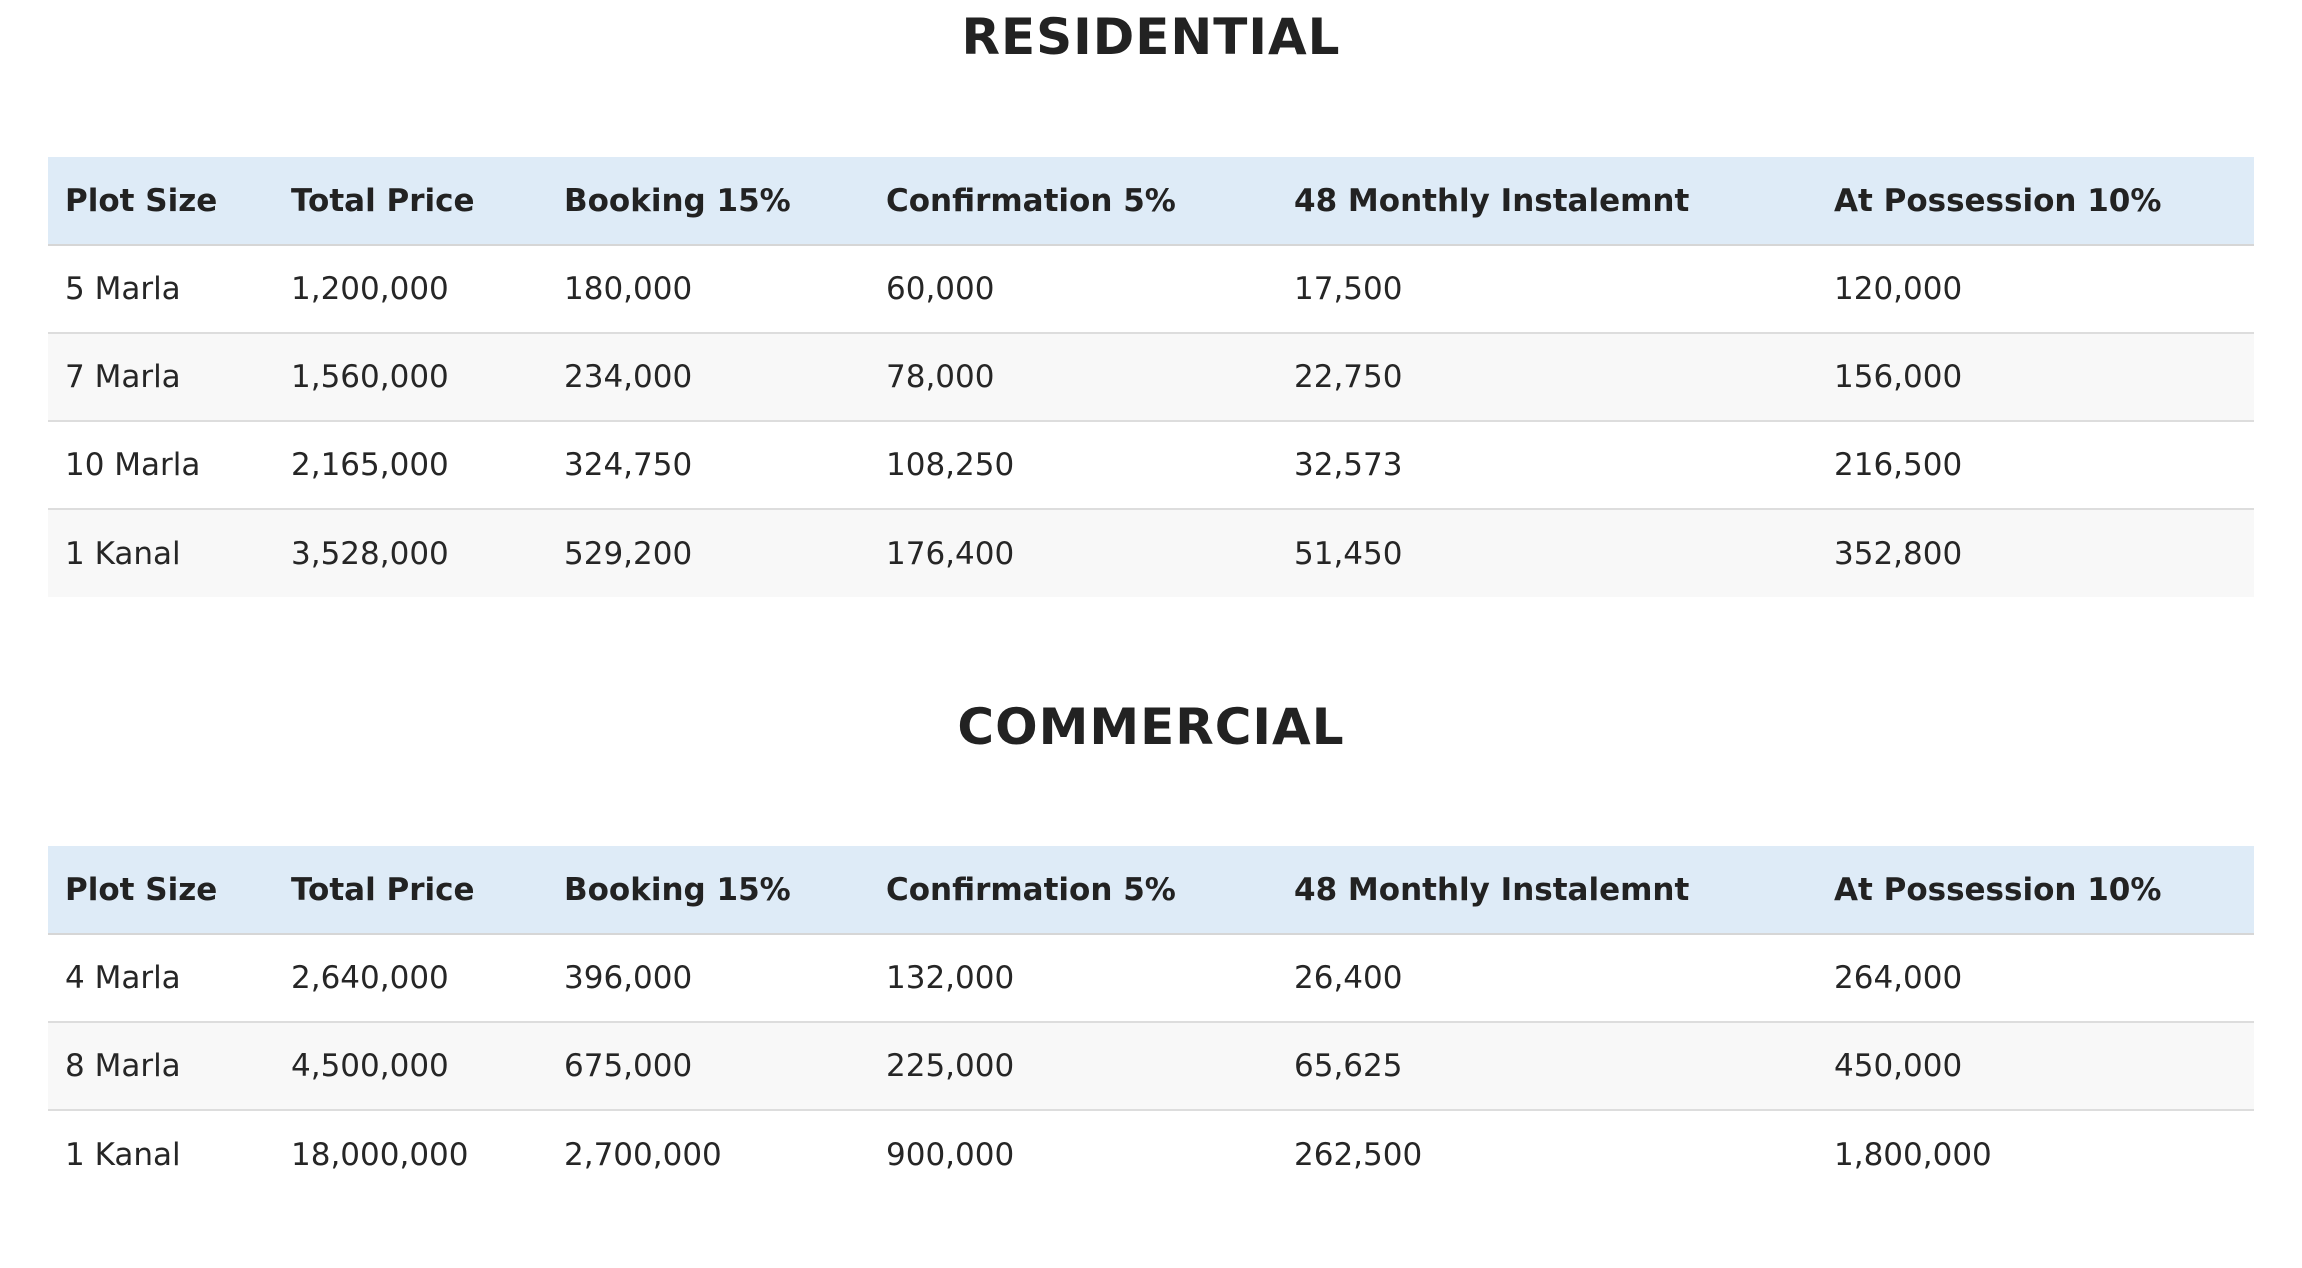 The width and height of the screenshot is (2302, 1268). I want to click on cell-booking: 234,000, so click(628, 377).